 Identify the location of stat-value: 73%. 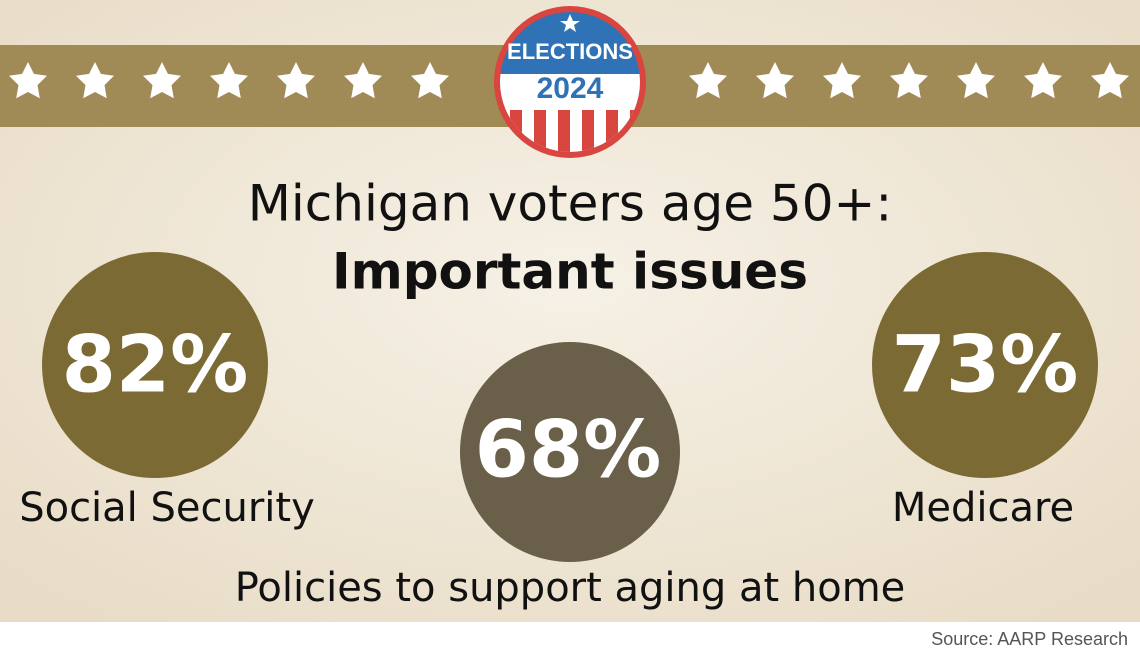
(985, 365).